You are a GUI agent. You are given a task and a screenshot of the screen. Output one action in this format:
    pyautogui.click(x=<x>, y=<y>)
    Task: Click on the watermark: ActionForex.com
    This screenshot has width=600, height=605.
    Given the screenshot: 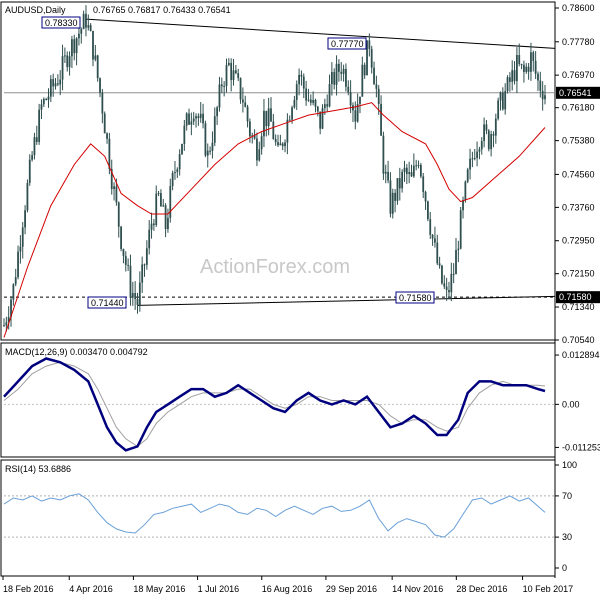 What is the action you would take?
    pyautogui.click(x=275, y=267)
    